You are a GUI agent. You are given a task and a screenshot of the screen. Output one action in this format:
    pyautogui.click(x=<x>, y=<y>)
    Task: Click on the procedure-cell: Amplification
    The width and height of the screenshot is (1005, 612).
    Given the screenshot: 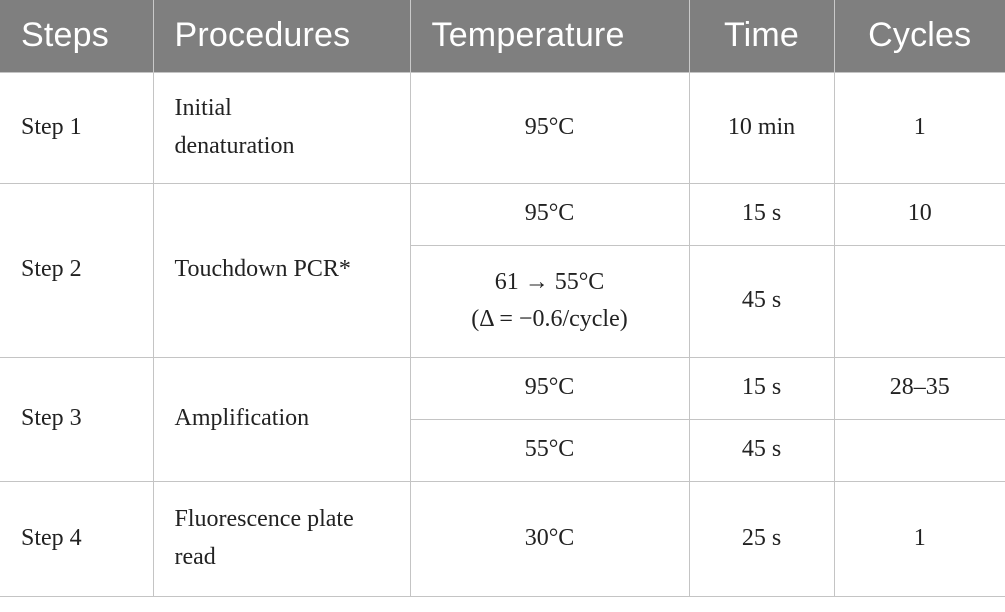 What is the action you would take?
    pyautogui.click(x=281, y=419)
    